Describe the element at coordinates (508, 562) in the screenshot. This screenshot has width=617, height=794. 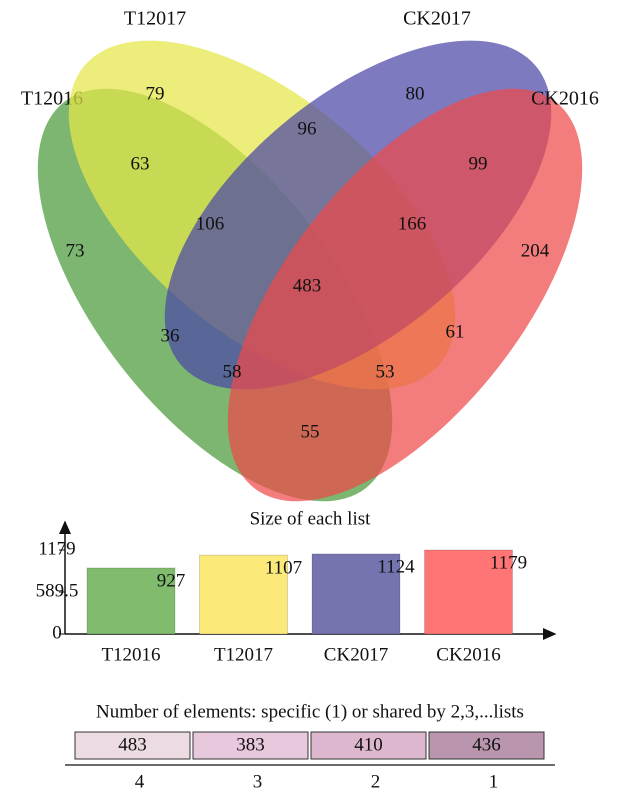
I see `bar-label: 1179` at that location.